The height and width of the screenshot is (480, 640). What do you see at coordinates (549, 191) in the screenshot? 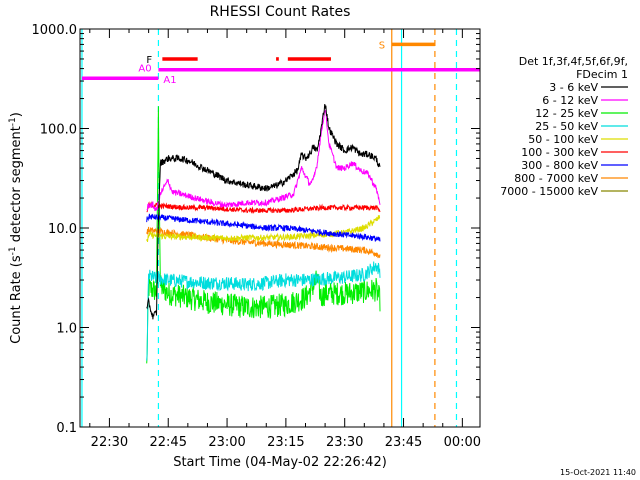
I see `legend-label: 7000 - 15000 keV` at bounding box center [549, 191].